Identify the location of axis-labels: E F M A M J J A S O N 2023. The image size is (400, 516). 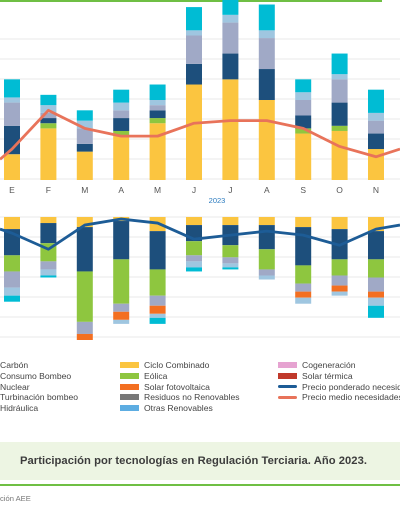
(194, 195).